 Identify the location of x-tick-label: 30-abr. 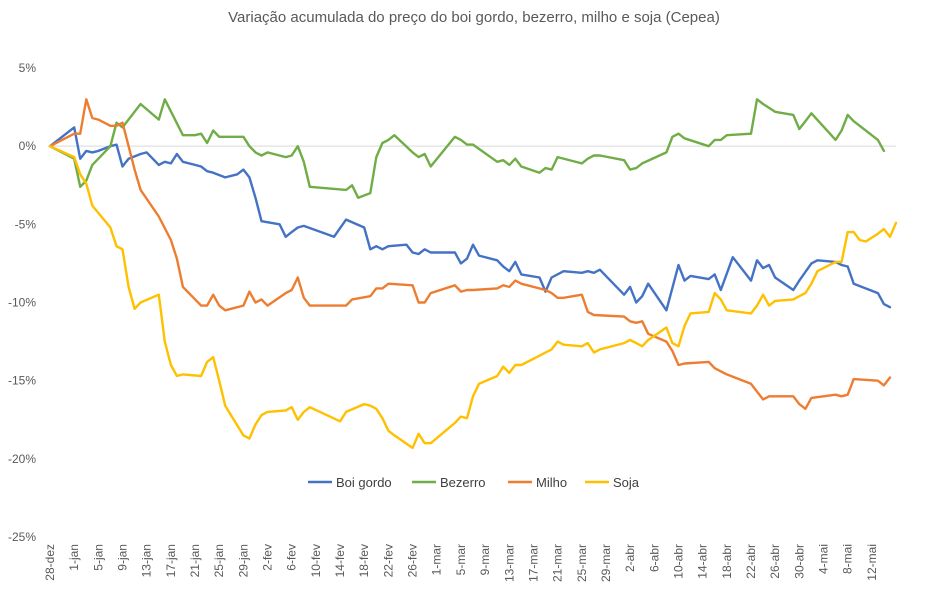
(799, 561).